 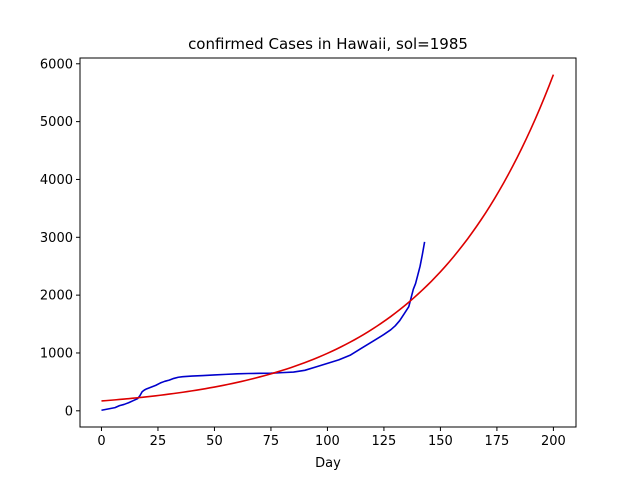 What do you see at coordinates (56, 180) in the screenshot?
I see `y-tick-label: 4000` at bounding box center [56, 180].